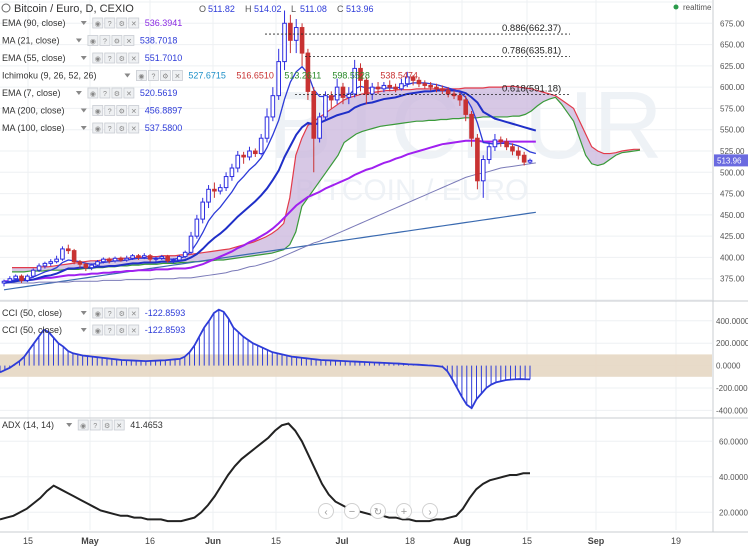 The image size is (748, 548). Describe the element at coordinates (49, 76) in the screenshot. I see `legend-label: Ichimoku (9, 26, 52, 26)` at that location.